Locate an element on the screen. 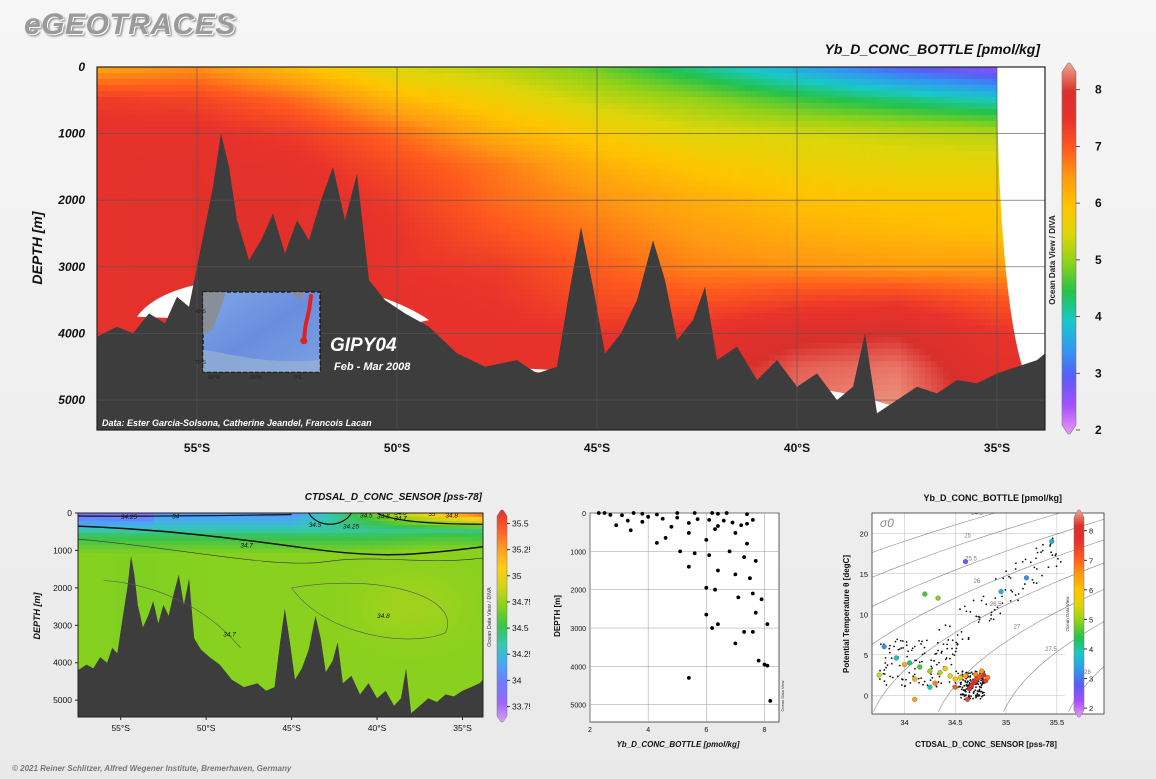 Image resolution: width=1156 pixels, height=779 pixels. isopycnal-label: 26.5 is located at coordinates (996, 605).